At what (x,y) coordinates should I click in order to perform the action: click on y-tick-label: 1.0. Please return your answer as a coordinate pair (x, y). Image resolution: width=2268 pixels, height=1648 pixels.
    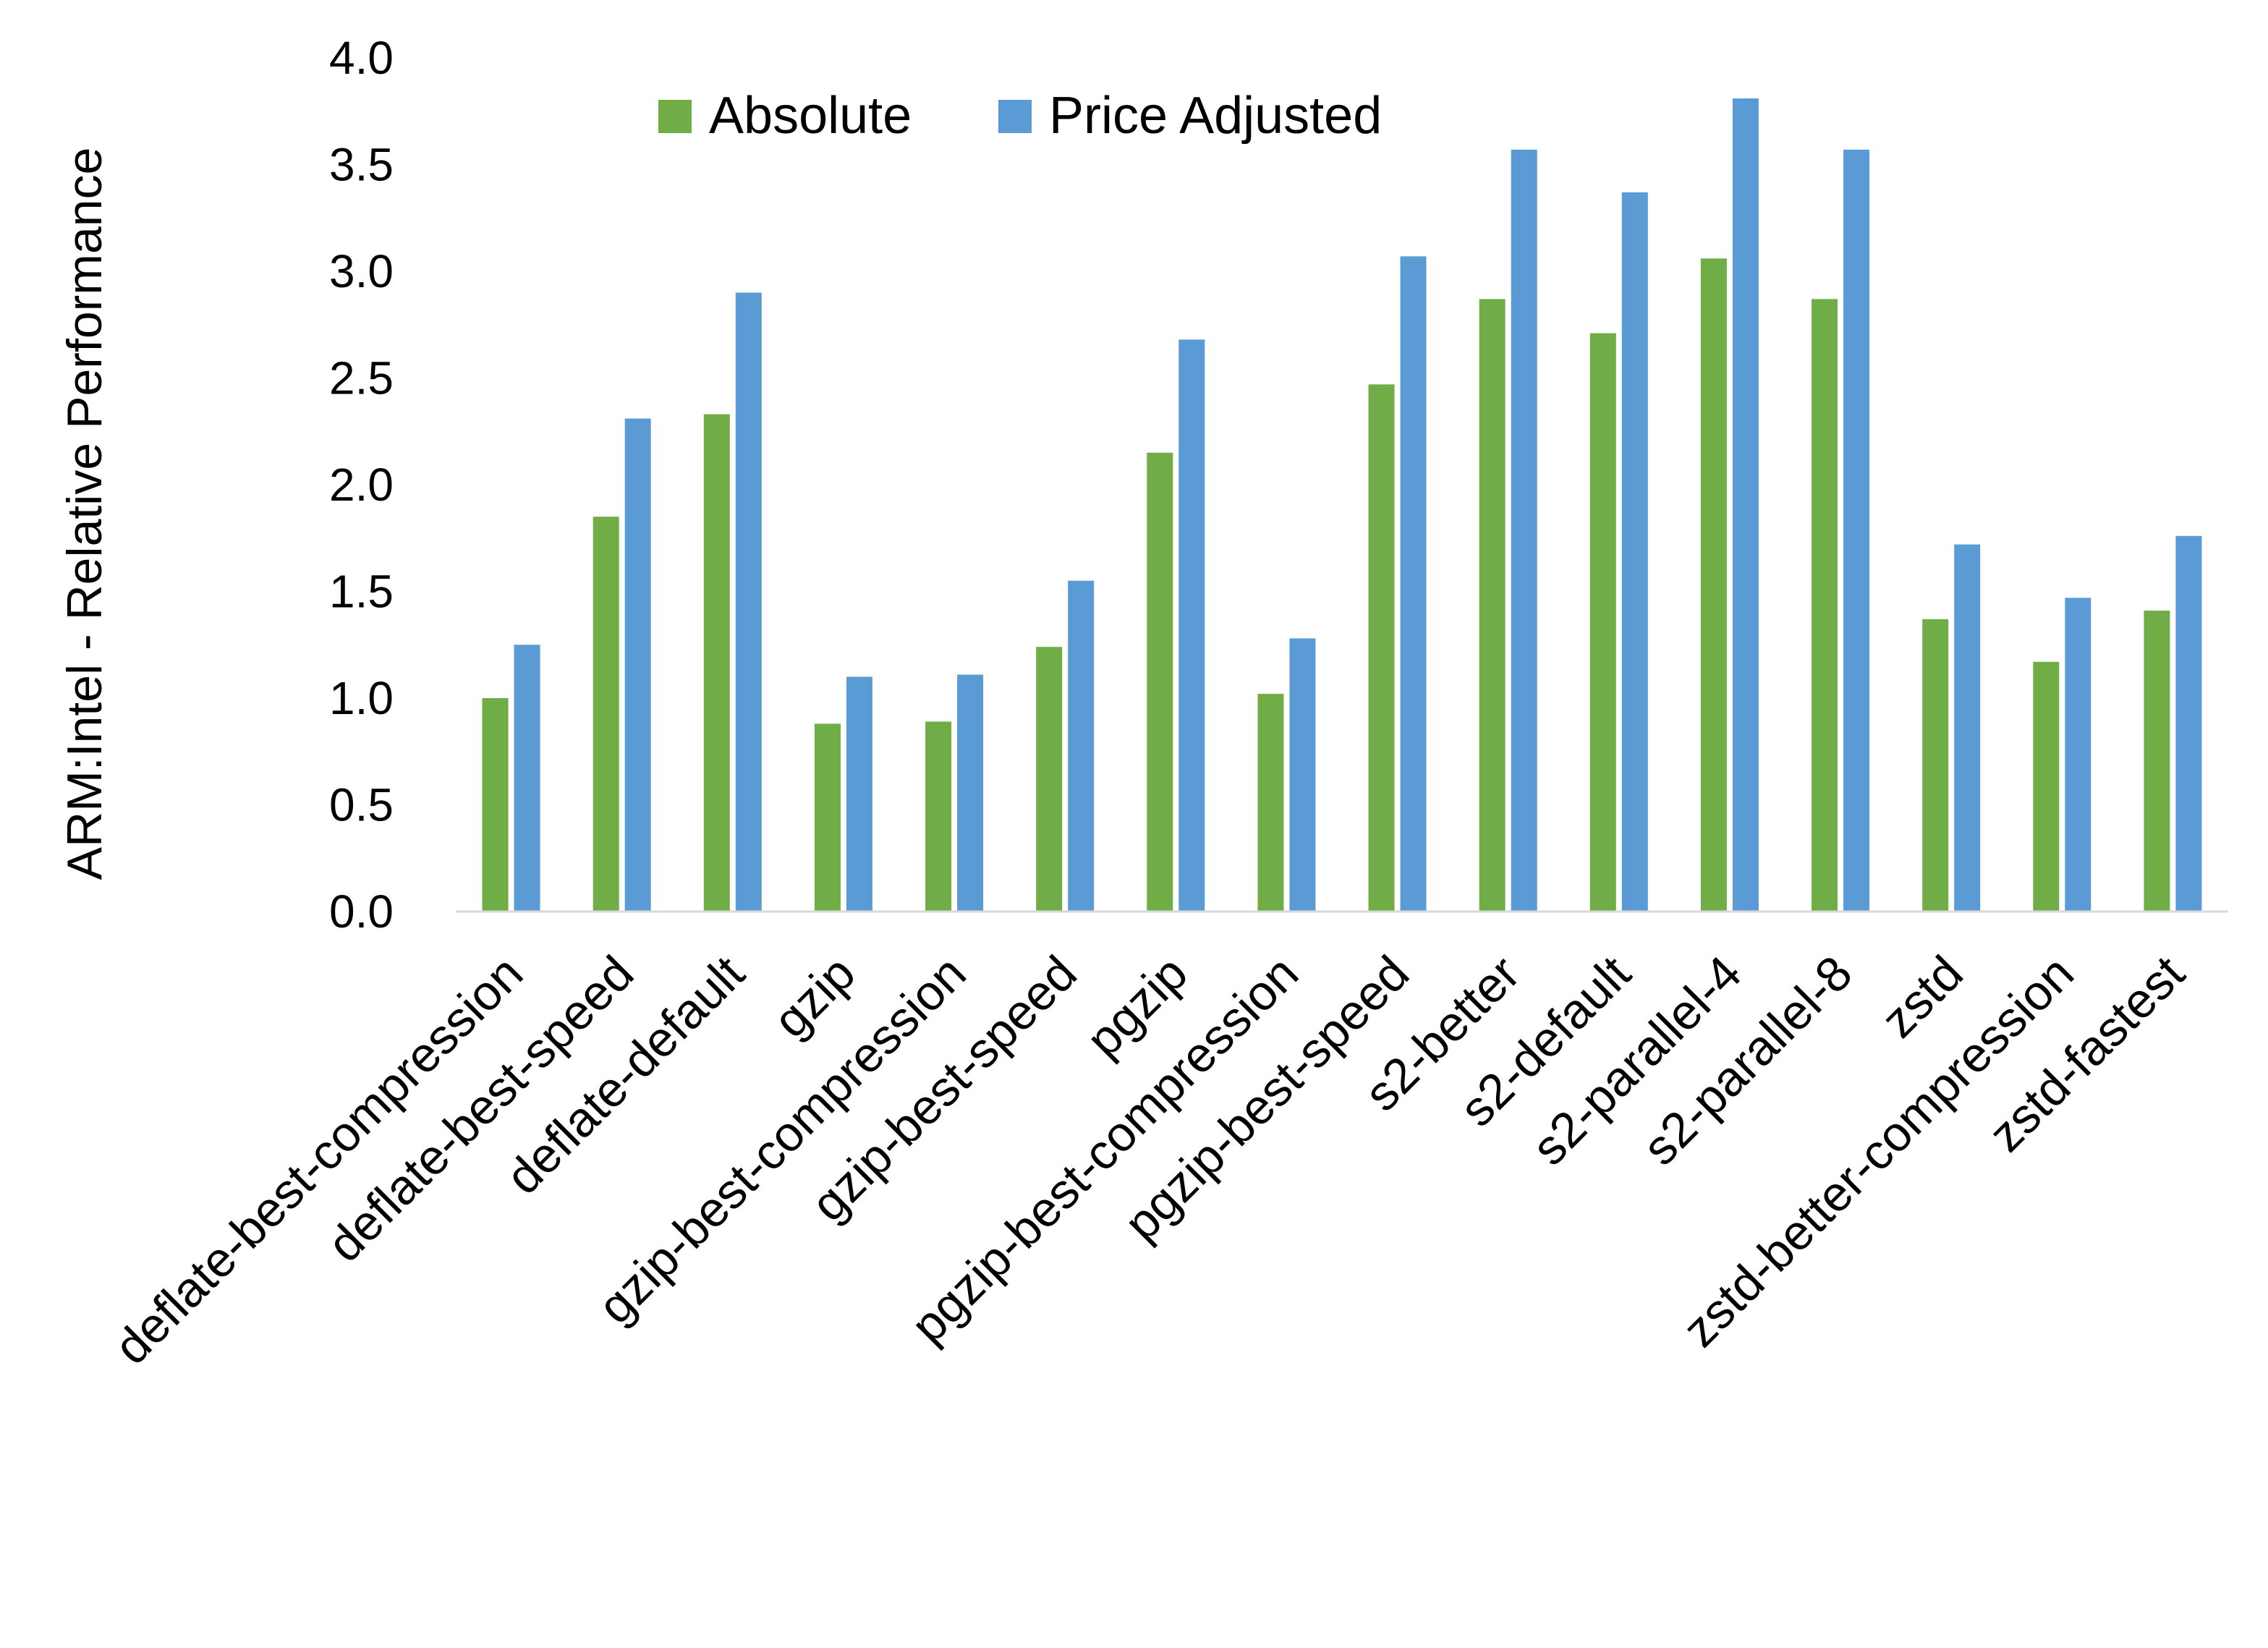
    Looking at the image, I should click on (361, 698).